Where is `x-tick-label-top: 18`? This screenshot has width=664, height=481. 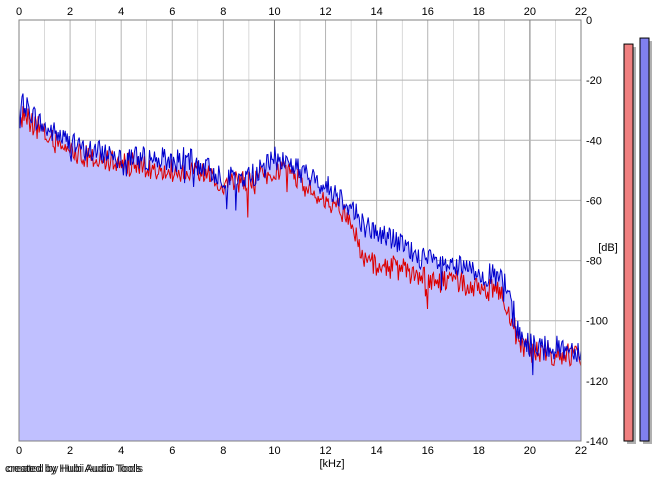 x-tick-label-top: 18 is located at coordinates (479, 12).